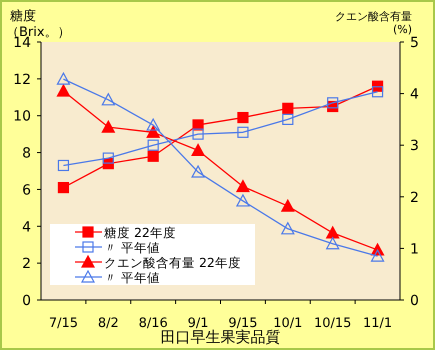  I want to click on x-tick-label: 9/1, so click(198, 323).